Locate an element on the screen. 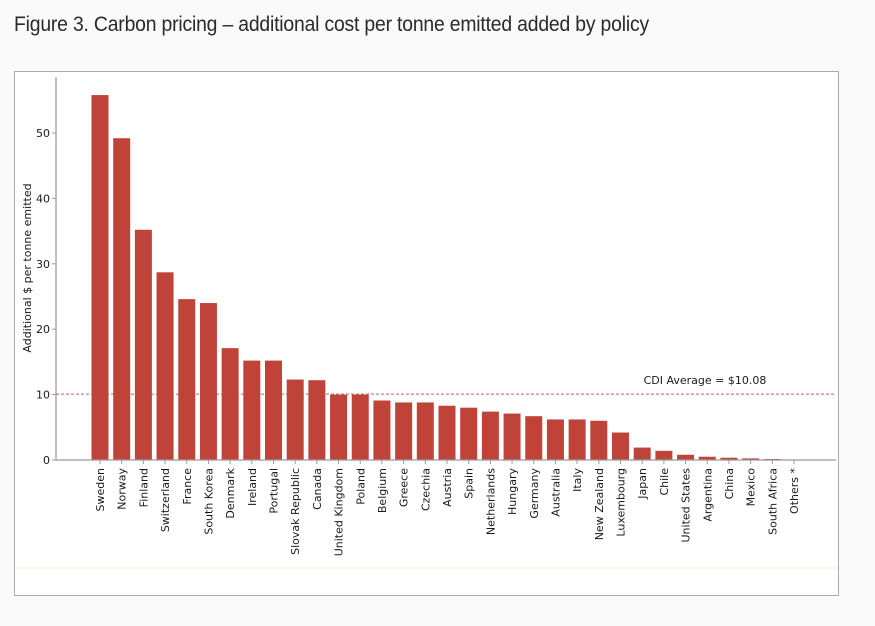  bar-greece is located at coordinates (404, 431).